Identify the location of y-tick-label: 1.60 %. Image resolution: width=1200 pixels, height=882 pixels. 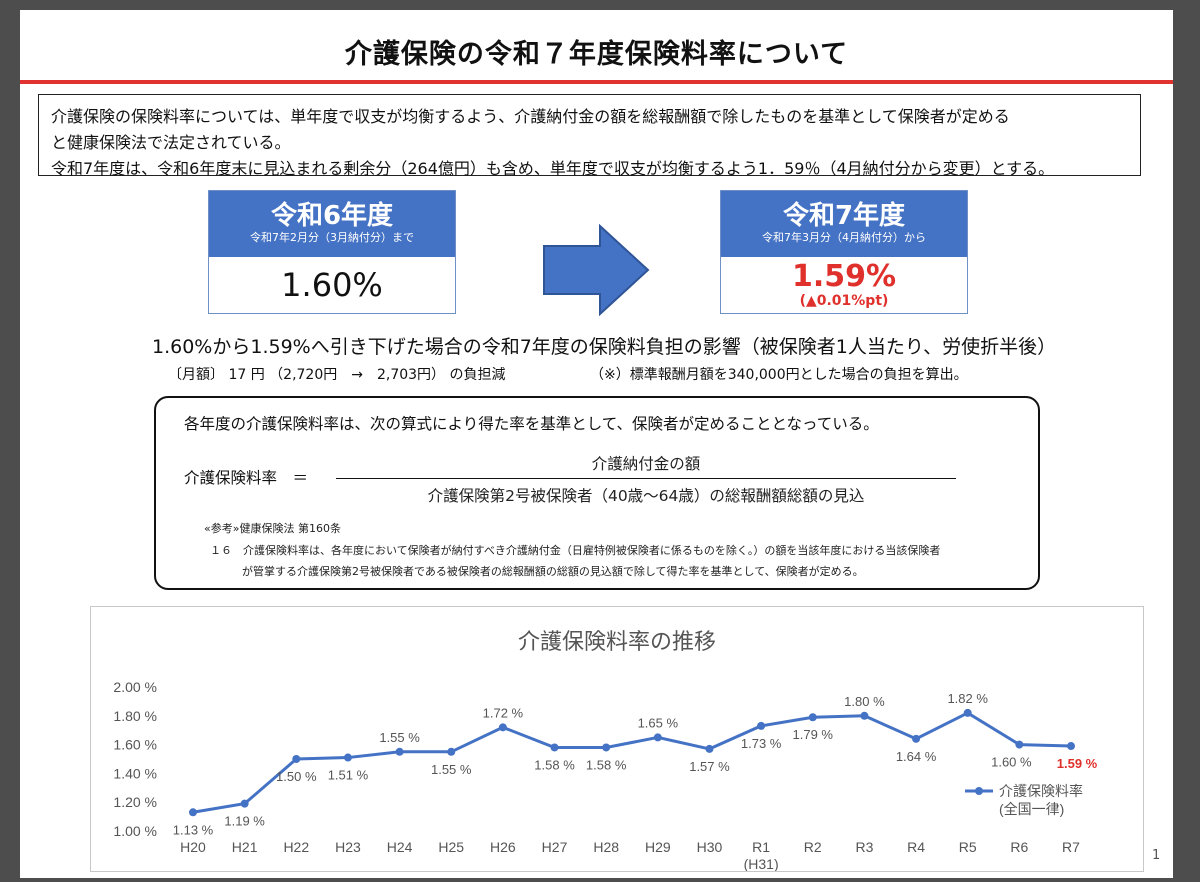
(135, 745).